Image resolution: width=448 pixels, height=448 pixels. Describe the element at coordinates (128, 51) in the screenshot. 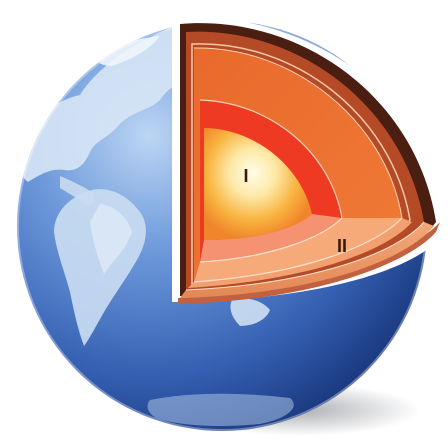

I see `continent-greenland` at that location.